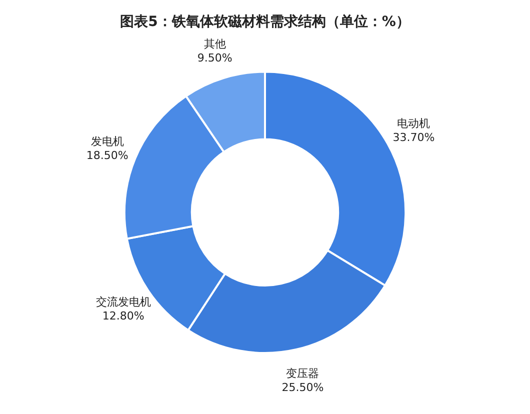  Describe the element at coordinates (265, 22) in the screenshot. I see `chart-title: 图表5：铁氧体软磁材料需求结构（单位：%）` at that location.